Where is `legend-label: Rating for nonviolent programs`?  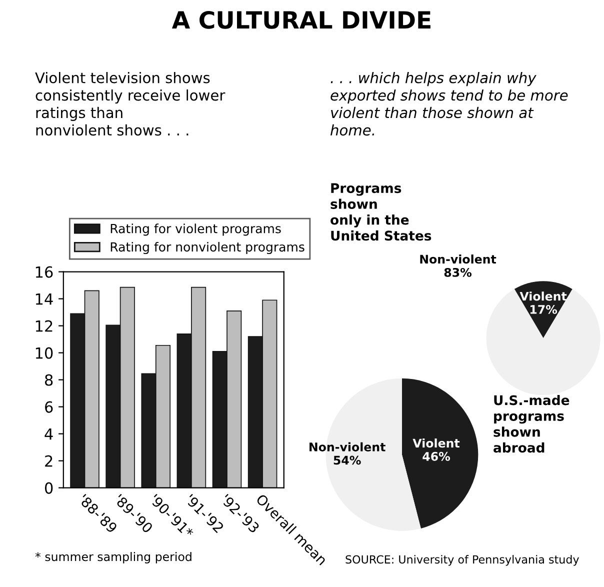 legend-label: Rating for nonviolent programs is located at coordinates (207, 248).